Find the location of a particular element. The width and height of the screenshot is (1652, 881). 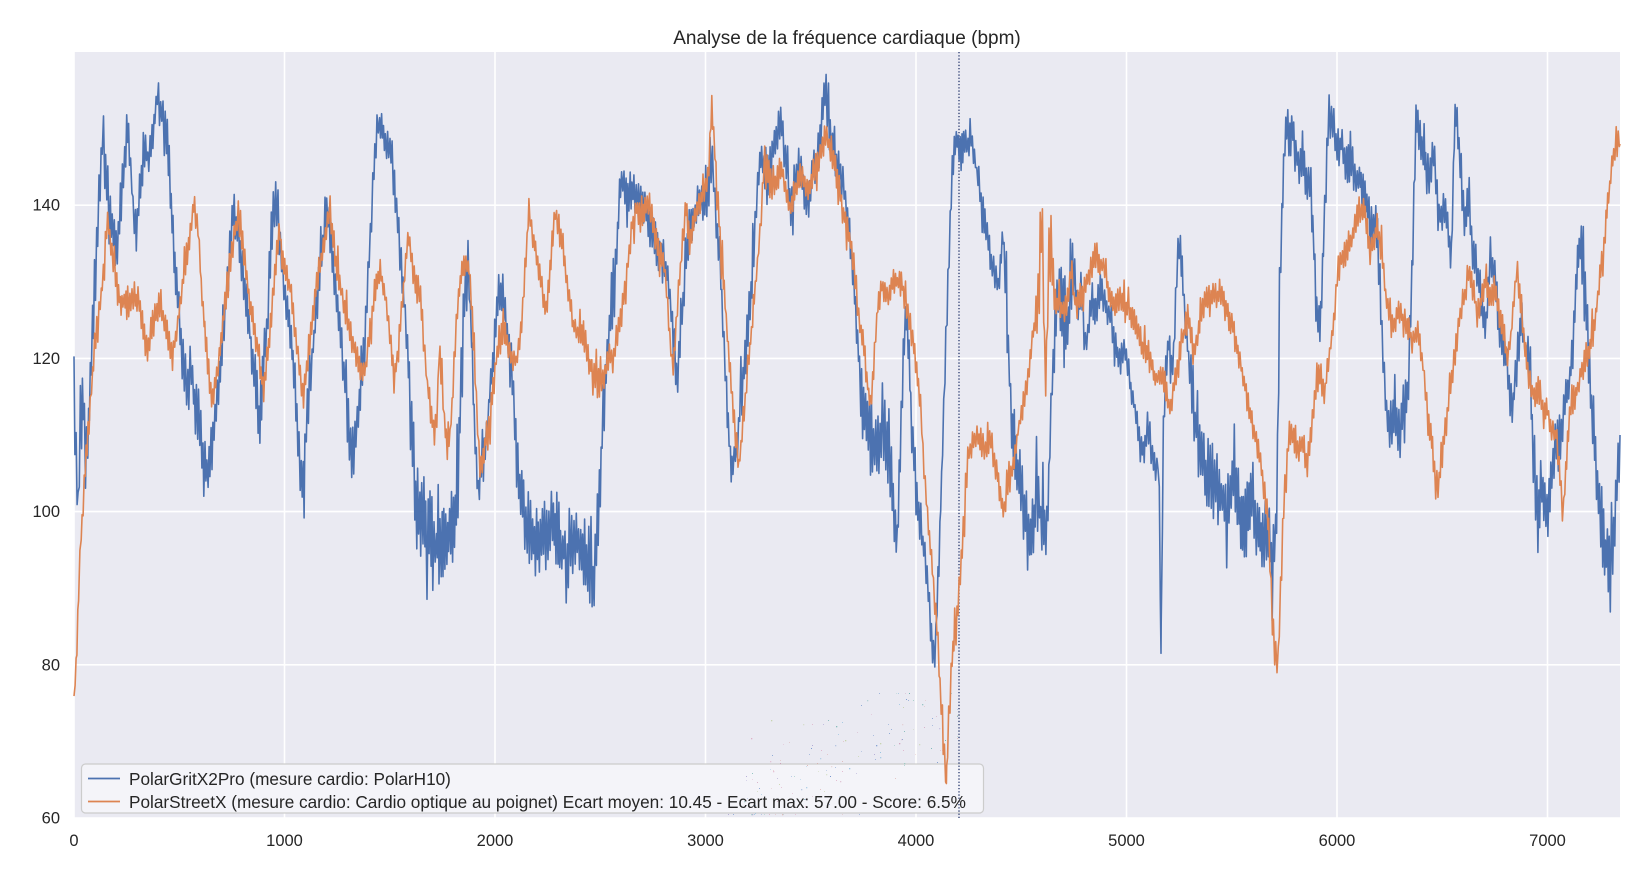

svg-text: 7000 is located at coordinates (1547, 841).